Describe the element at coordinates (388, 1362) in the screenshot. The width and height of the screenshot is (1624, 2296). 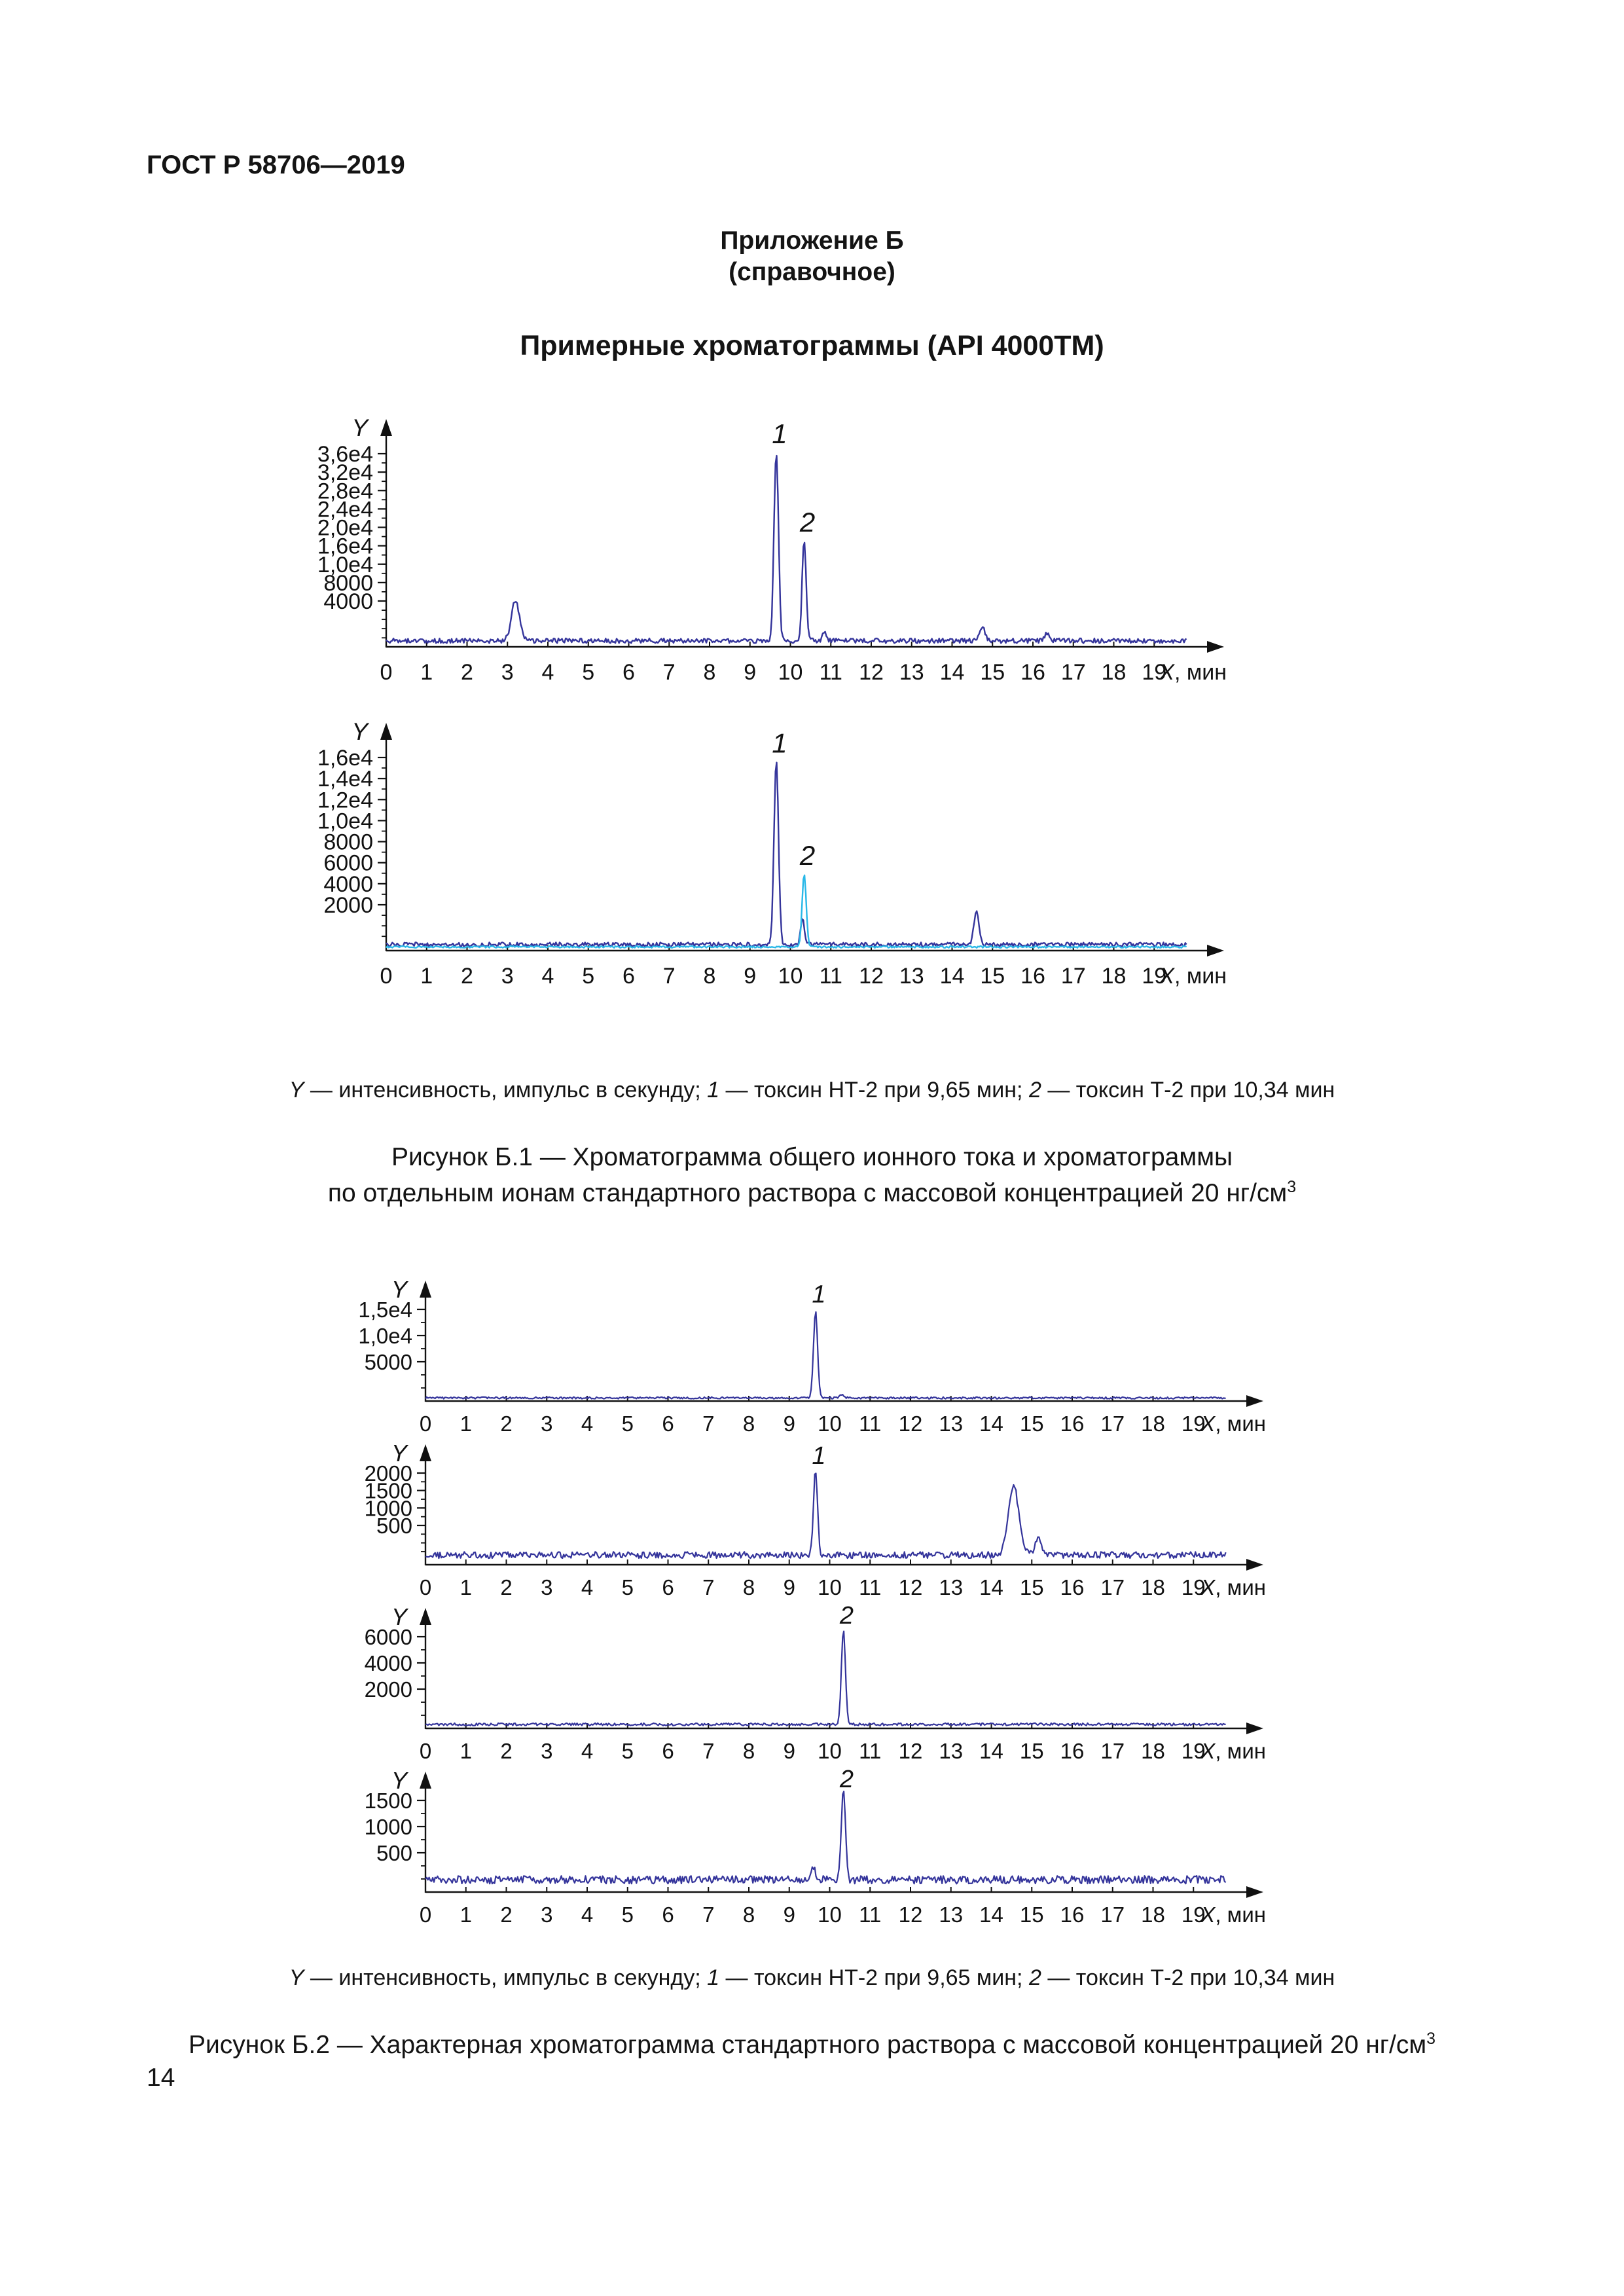
I see `svg-text: 5000` at that location.